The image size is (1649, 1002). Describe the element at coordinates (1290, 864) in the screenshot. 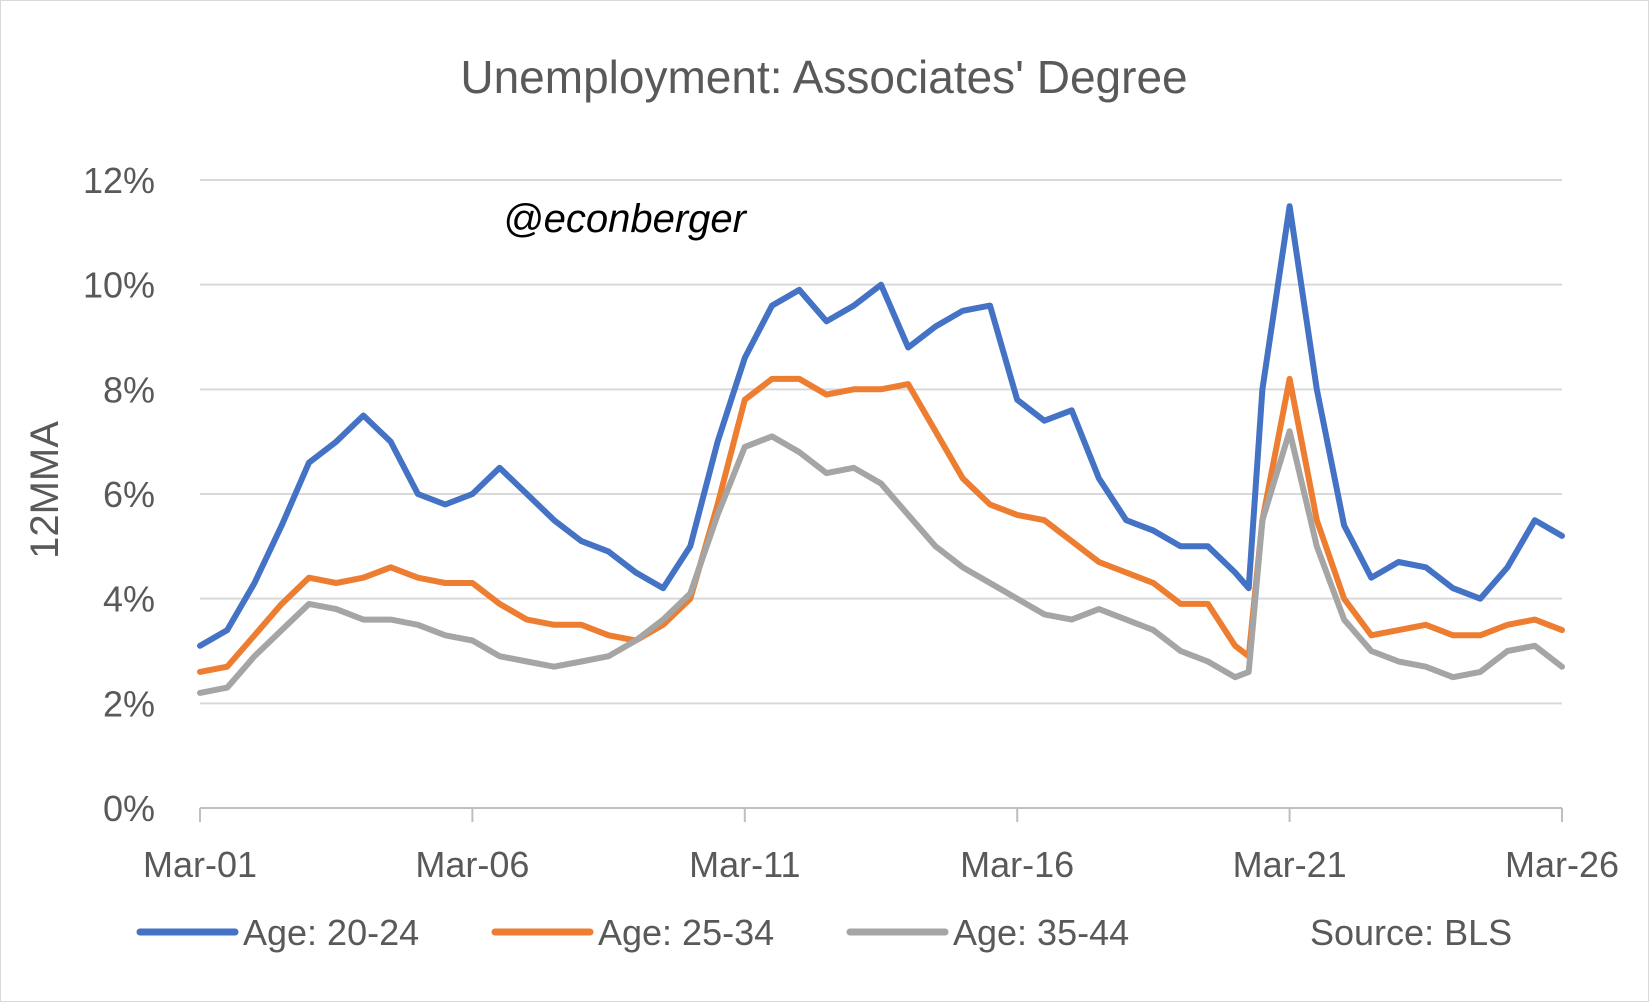

I see `x-tick-label: Mar-21` at that location.